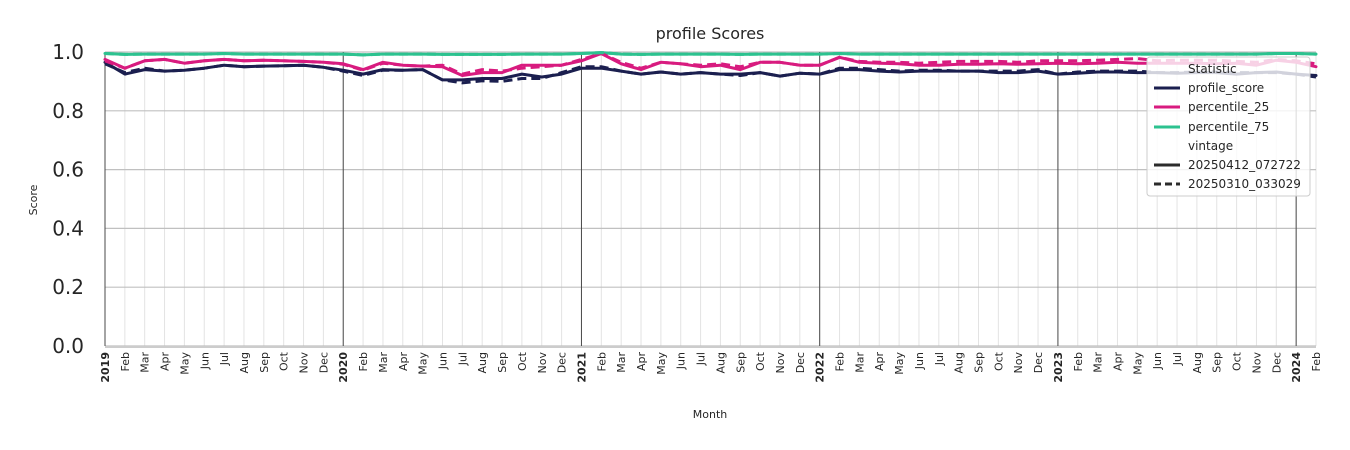  What do you see at coordinates (820, 367) in the screenshot?
I see `x-tick-year-label: 2022` at bounding box center [820, 367].